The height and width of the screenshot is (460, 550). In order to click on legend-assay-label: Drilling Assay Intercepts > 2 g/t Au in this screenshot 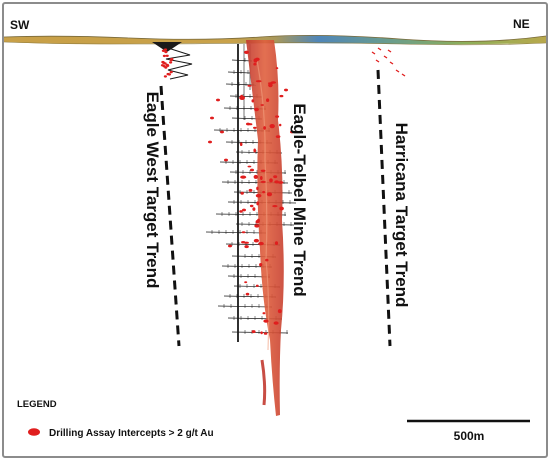, I will do `click(131, 433)`.